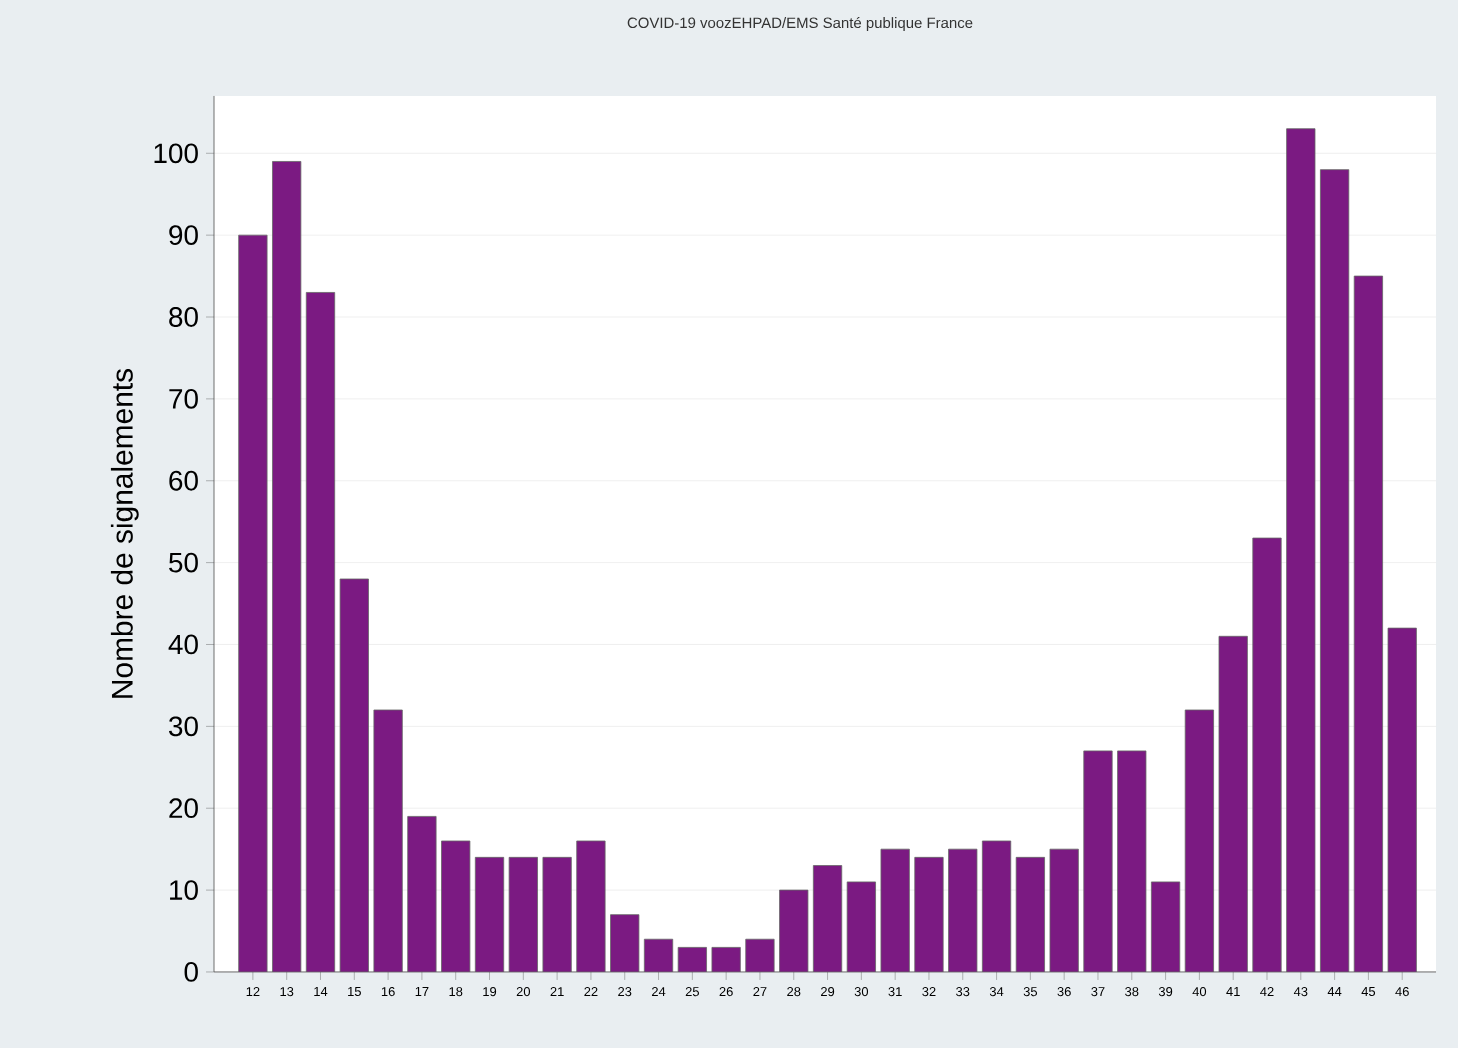 Image resolution: width=1458 pixels, height=1048 pixels. What do you see at coordinates (124, 533) in the screenshot?
I see `y-axis-title: Nombre de signalements` at bounding box center [124, 533].